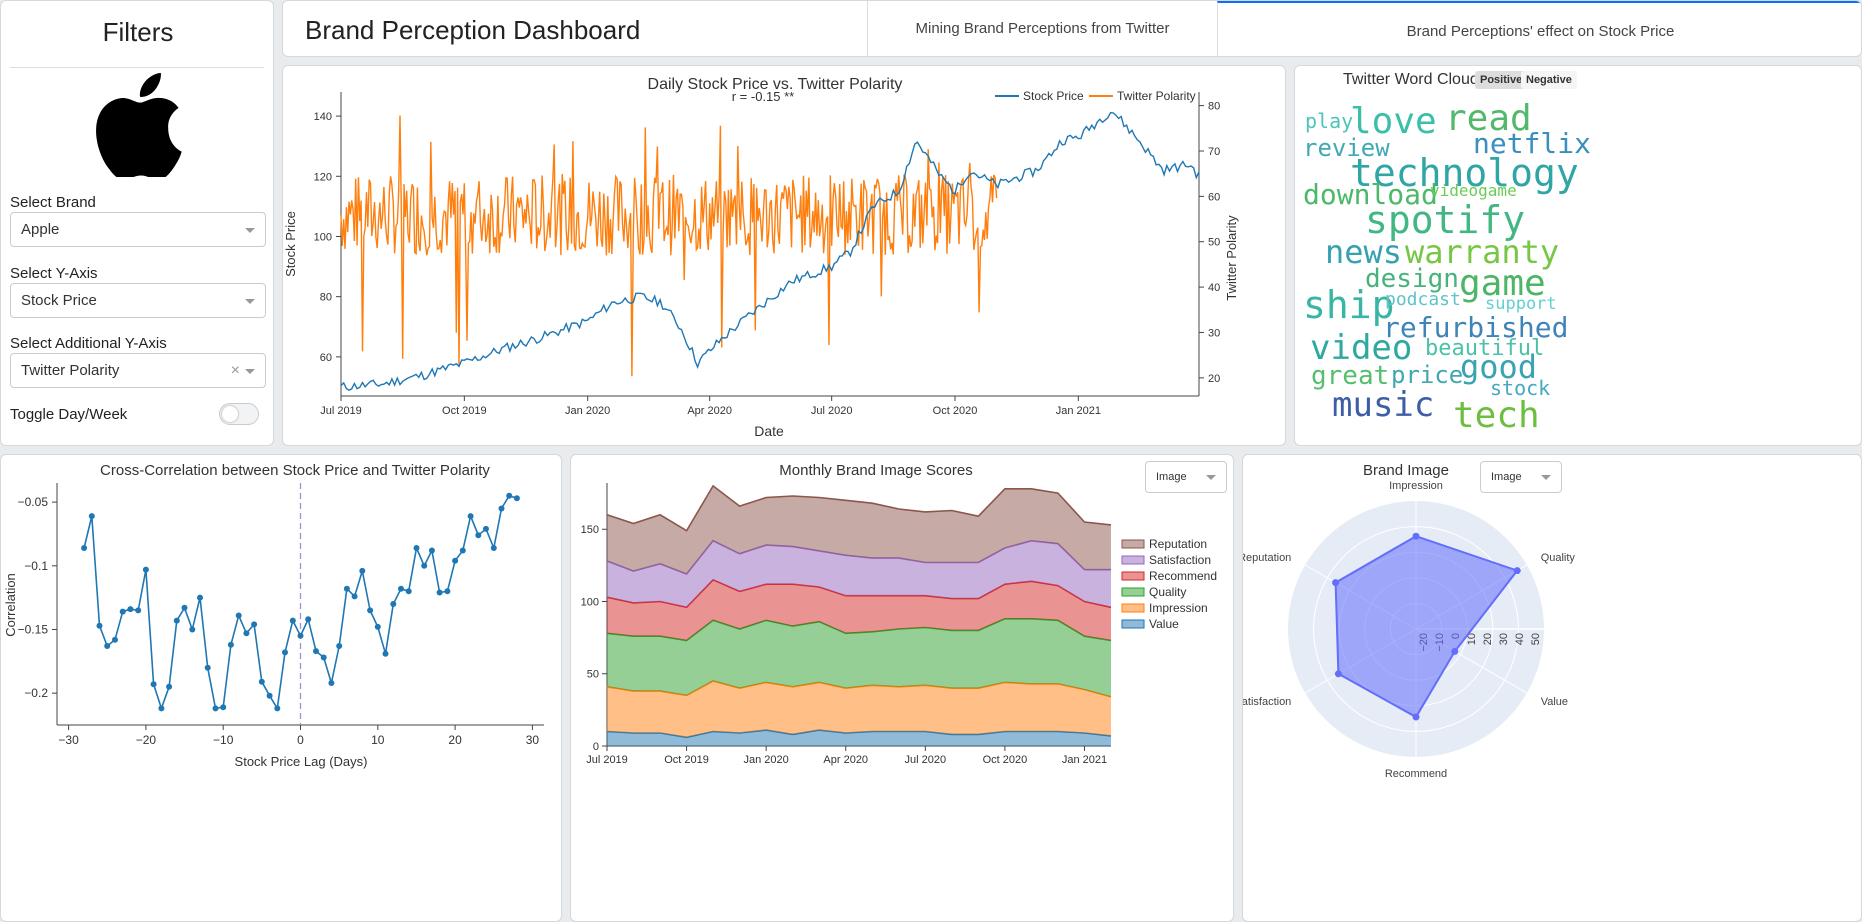 The image size is (1862, 922). What do you see at coordinates (533, 740) in the screenshot?
I see `x-tick-label: 30` at bounding box center [533, 740].